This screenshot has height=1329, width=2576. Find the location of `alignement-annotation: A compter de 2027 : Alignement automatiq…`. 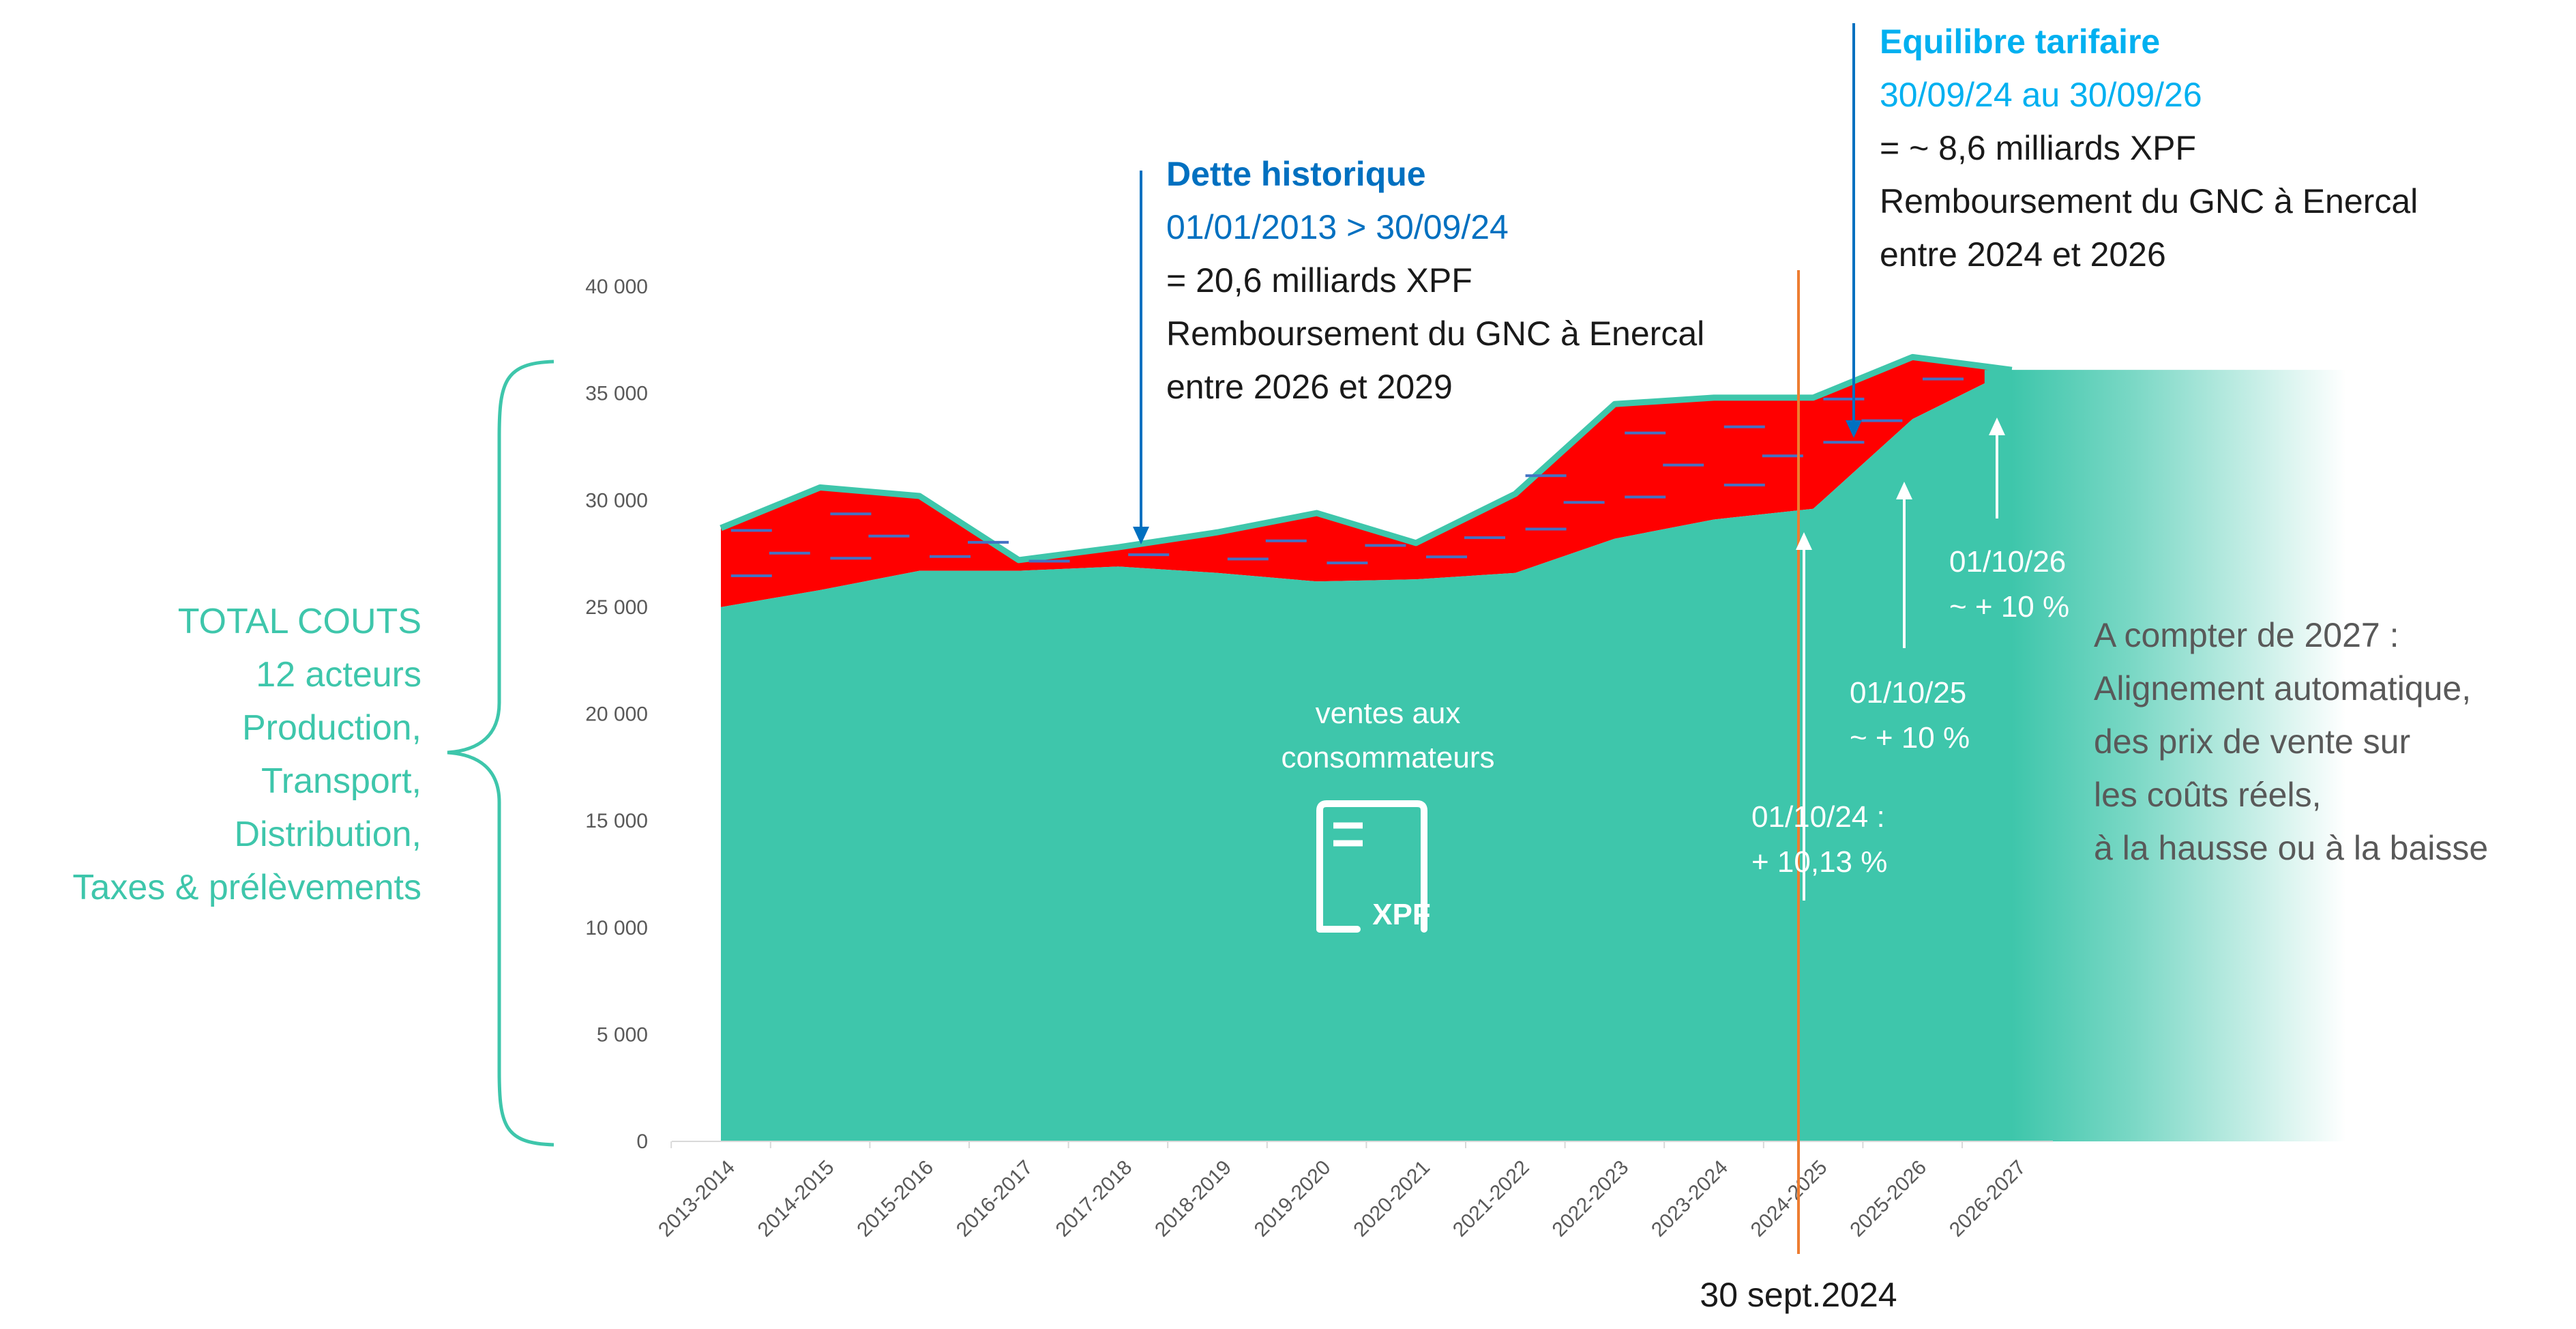

alignement-annotation: A compter de 2027 : Alignement automatiq… is located at coordinates (2291, 741).